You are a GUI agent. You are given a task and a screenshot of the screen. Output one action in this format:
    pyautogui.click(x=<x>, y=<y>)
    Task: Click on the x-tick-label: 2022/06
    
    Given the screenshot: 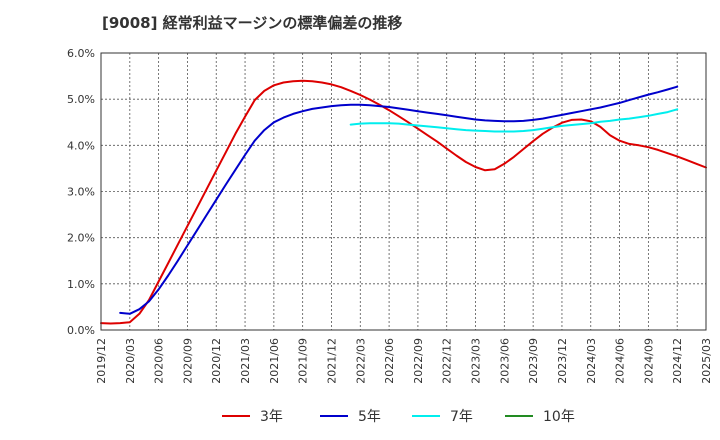 What is the action you would take?
    pyautogui.click(x=389, y=361)
    